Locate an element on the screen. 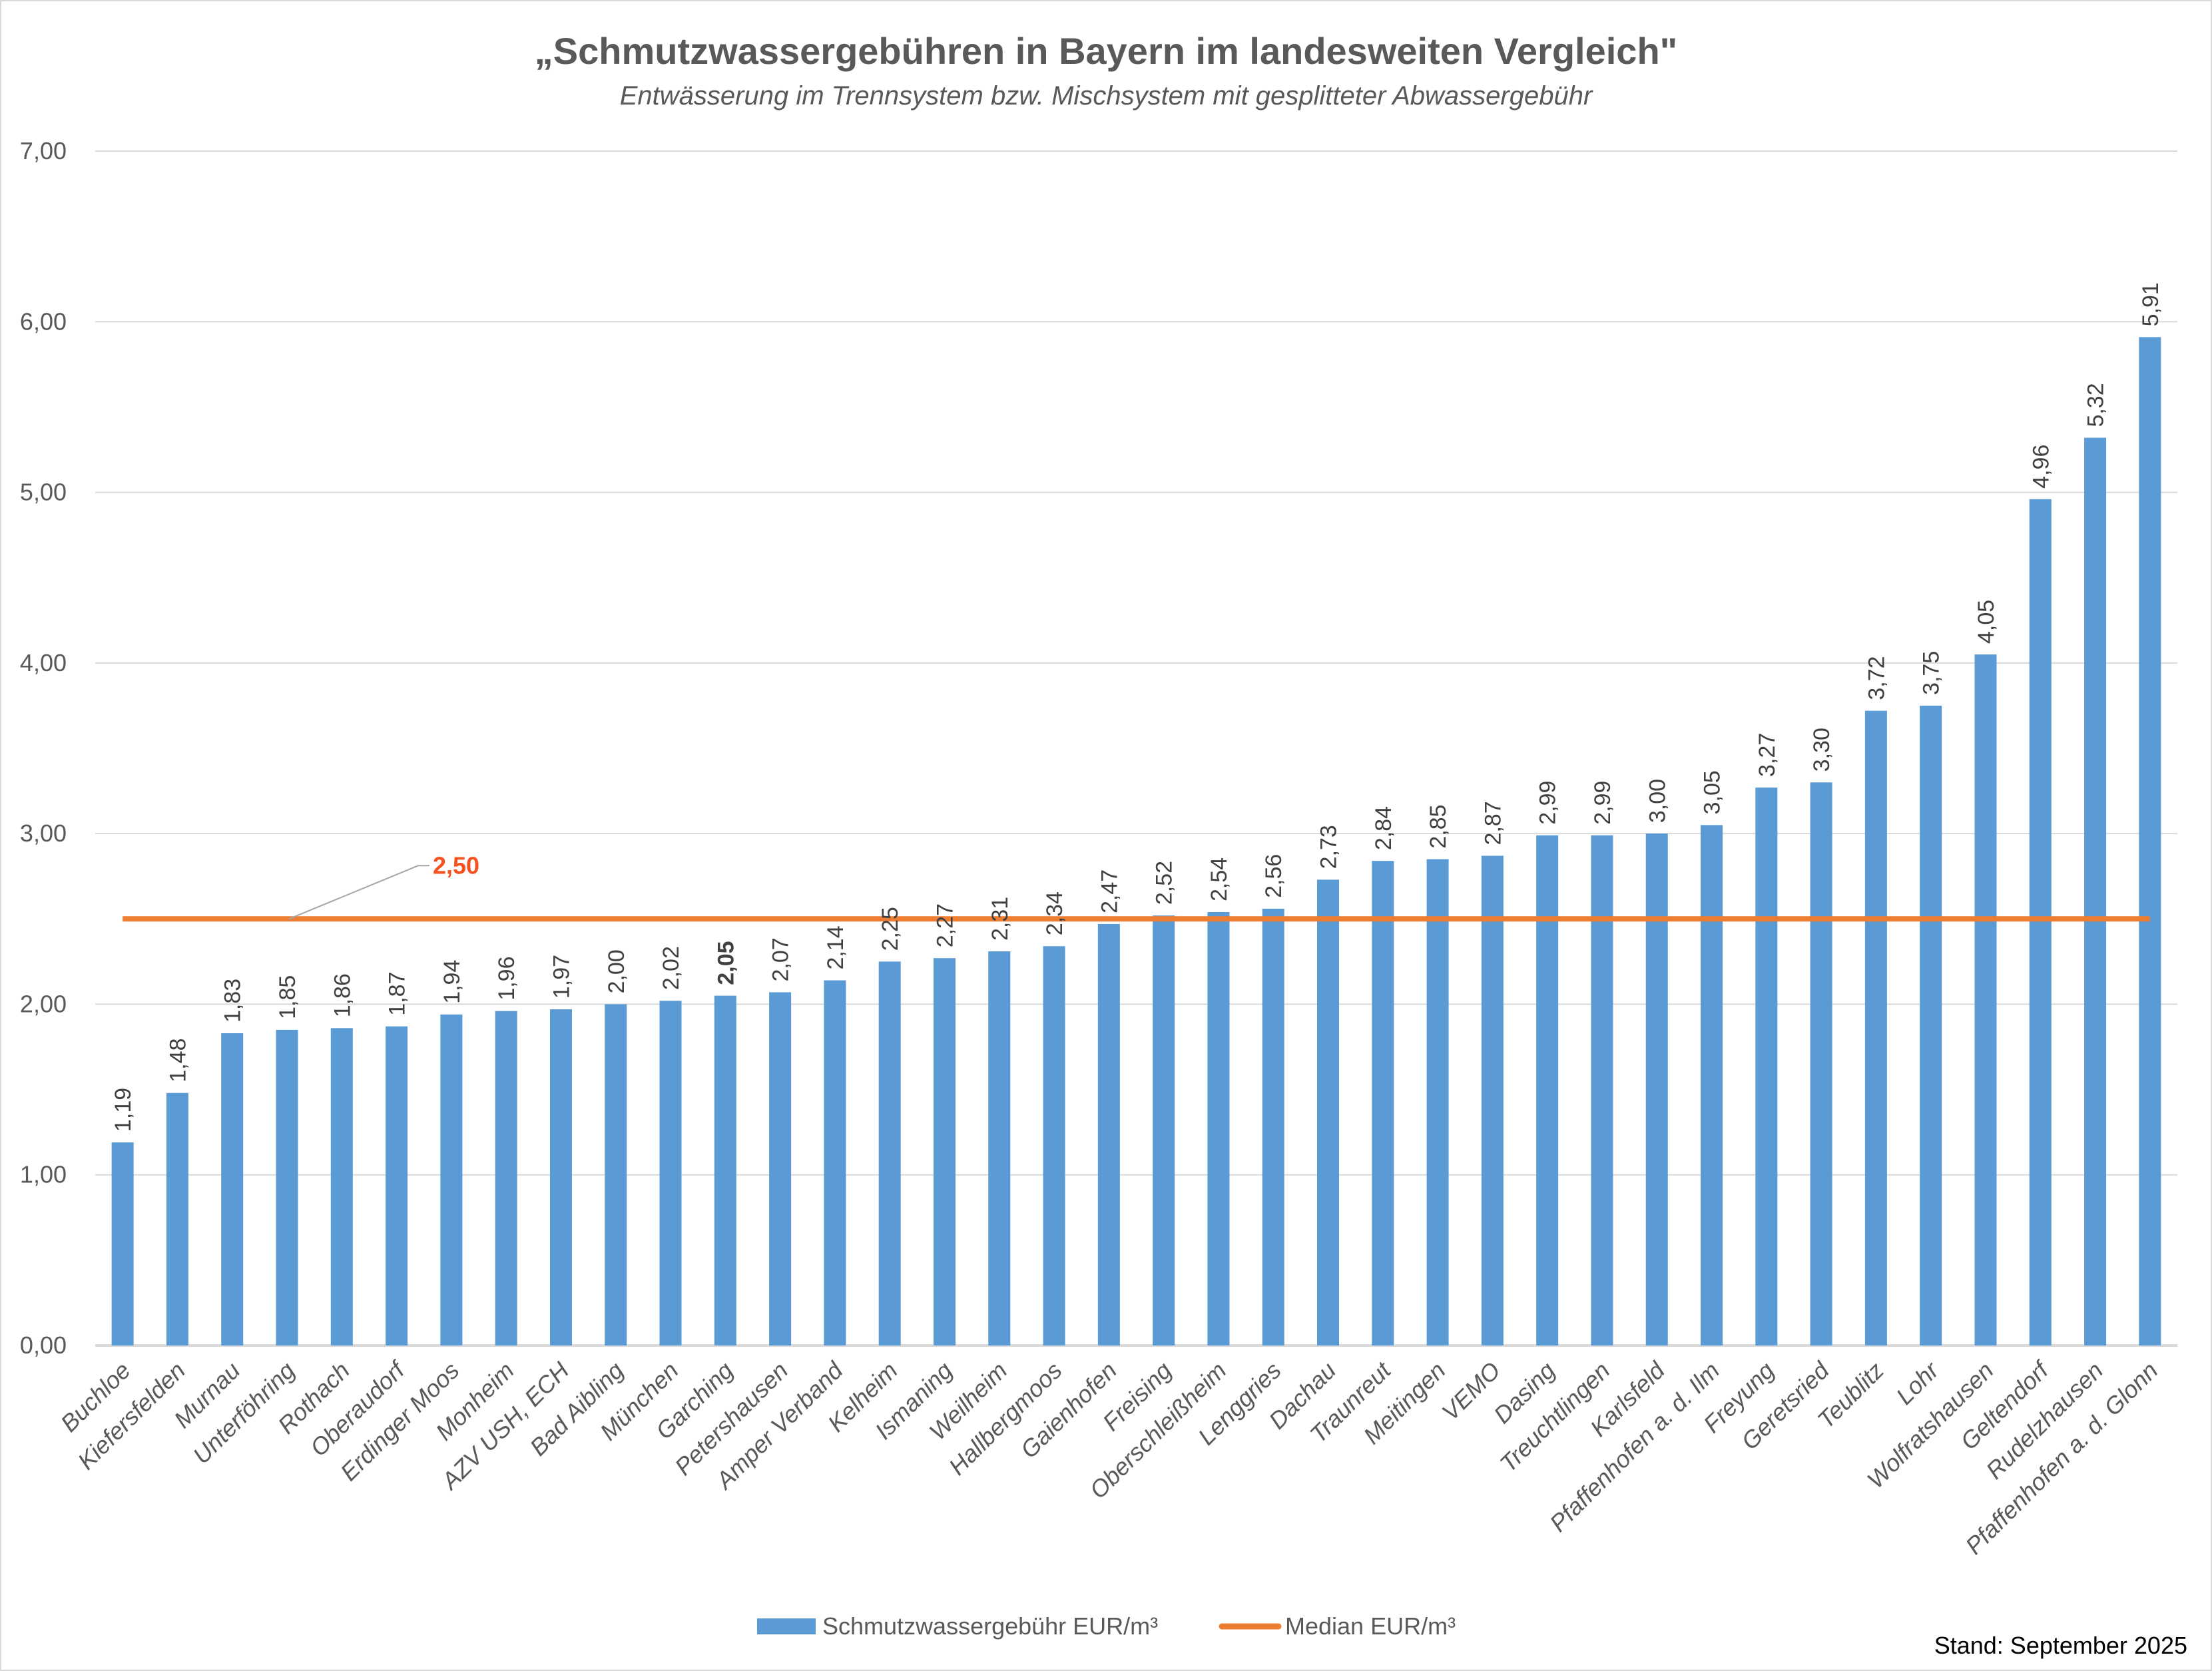  y-tick-label: 5,00 is located at coordinates (43, 492).